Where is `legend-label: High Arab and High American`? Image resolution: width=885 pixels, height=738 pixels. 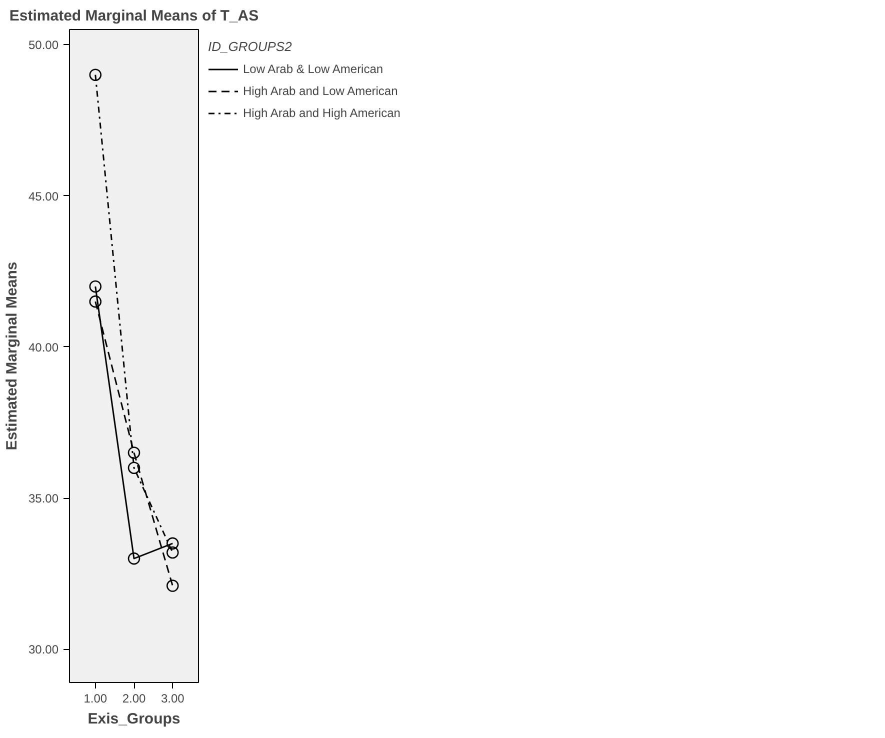 legend-label: High Arab and High American is located at coordinates (321, 113).